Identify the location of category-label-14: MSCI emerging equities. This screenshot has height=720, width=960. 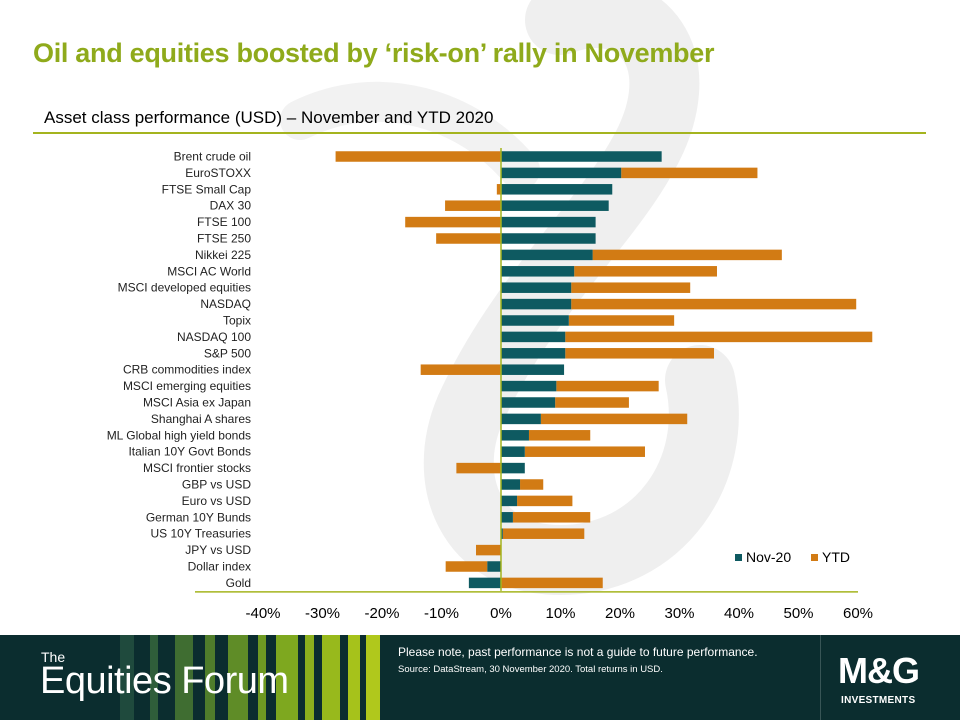
(187, 386).